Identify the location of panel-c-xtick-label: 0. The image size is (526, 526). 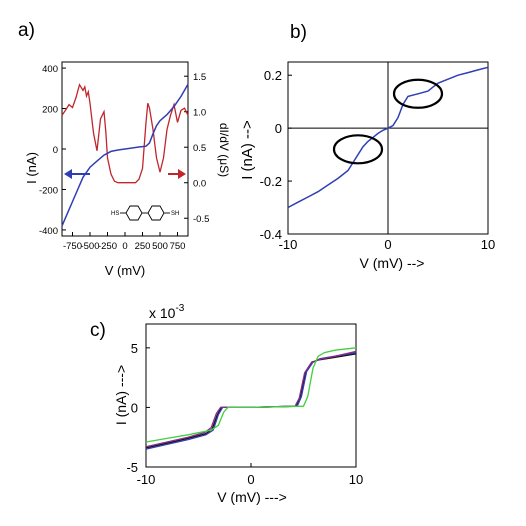
(250, 479).